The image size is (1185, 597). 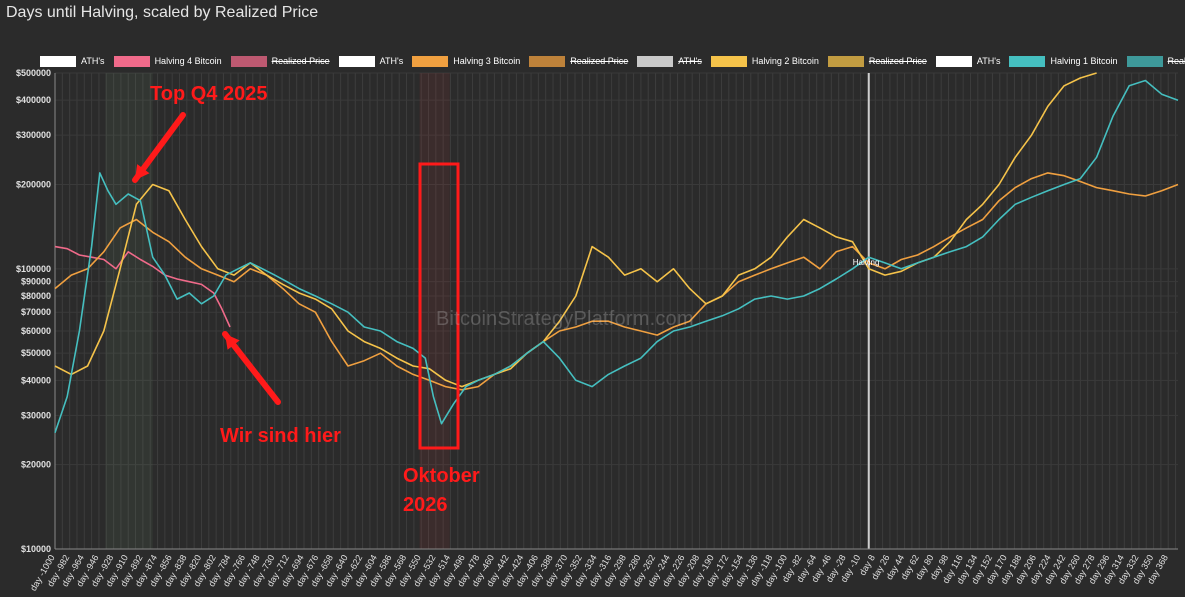 What do you see at coordinates (439, 306) in the screenshot?
I see `october-highlight-box` at bounding box center [439, 306].